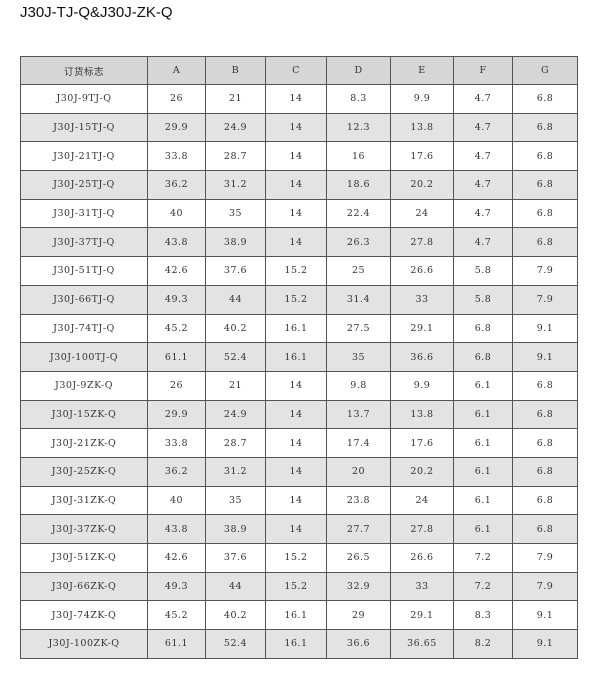 Image resolution: width=605 pixels, height=675 pixels. I want to click on dimension-cell: 8.2, so click(483, 644).